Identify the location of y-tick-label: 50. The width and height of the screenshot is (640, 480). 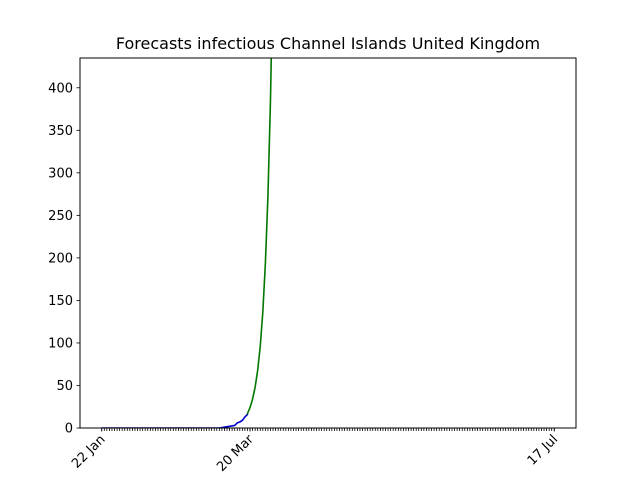
(64, 386).